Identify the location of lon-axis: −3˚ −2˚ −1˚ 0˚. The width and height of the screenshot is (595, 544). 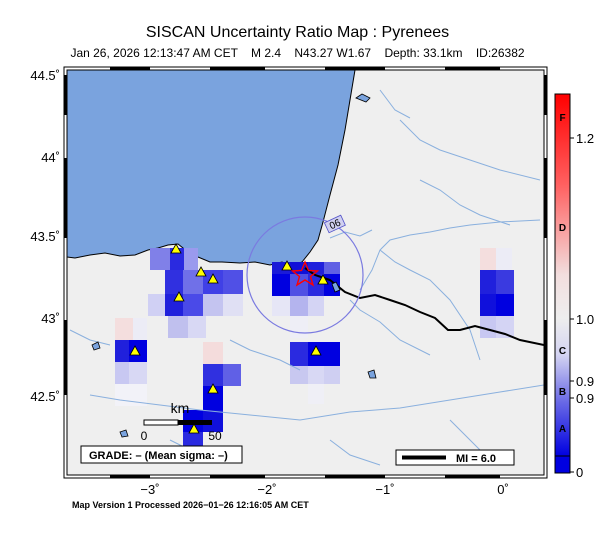
(324, 489).